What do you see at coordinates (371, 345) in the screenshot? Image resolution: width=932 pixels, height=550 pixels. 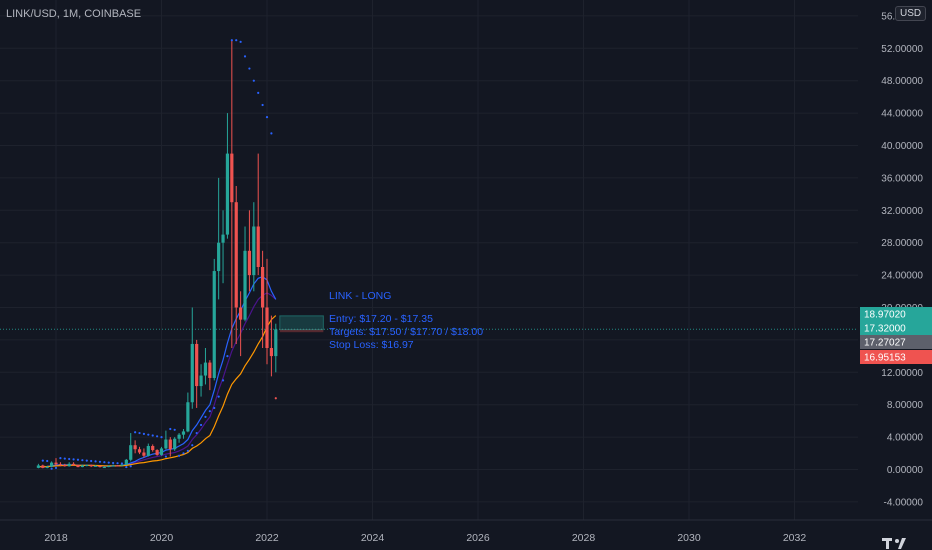 I see `annotation-stop: Stop Loss: $16.97` at bounding box center [371, 345].